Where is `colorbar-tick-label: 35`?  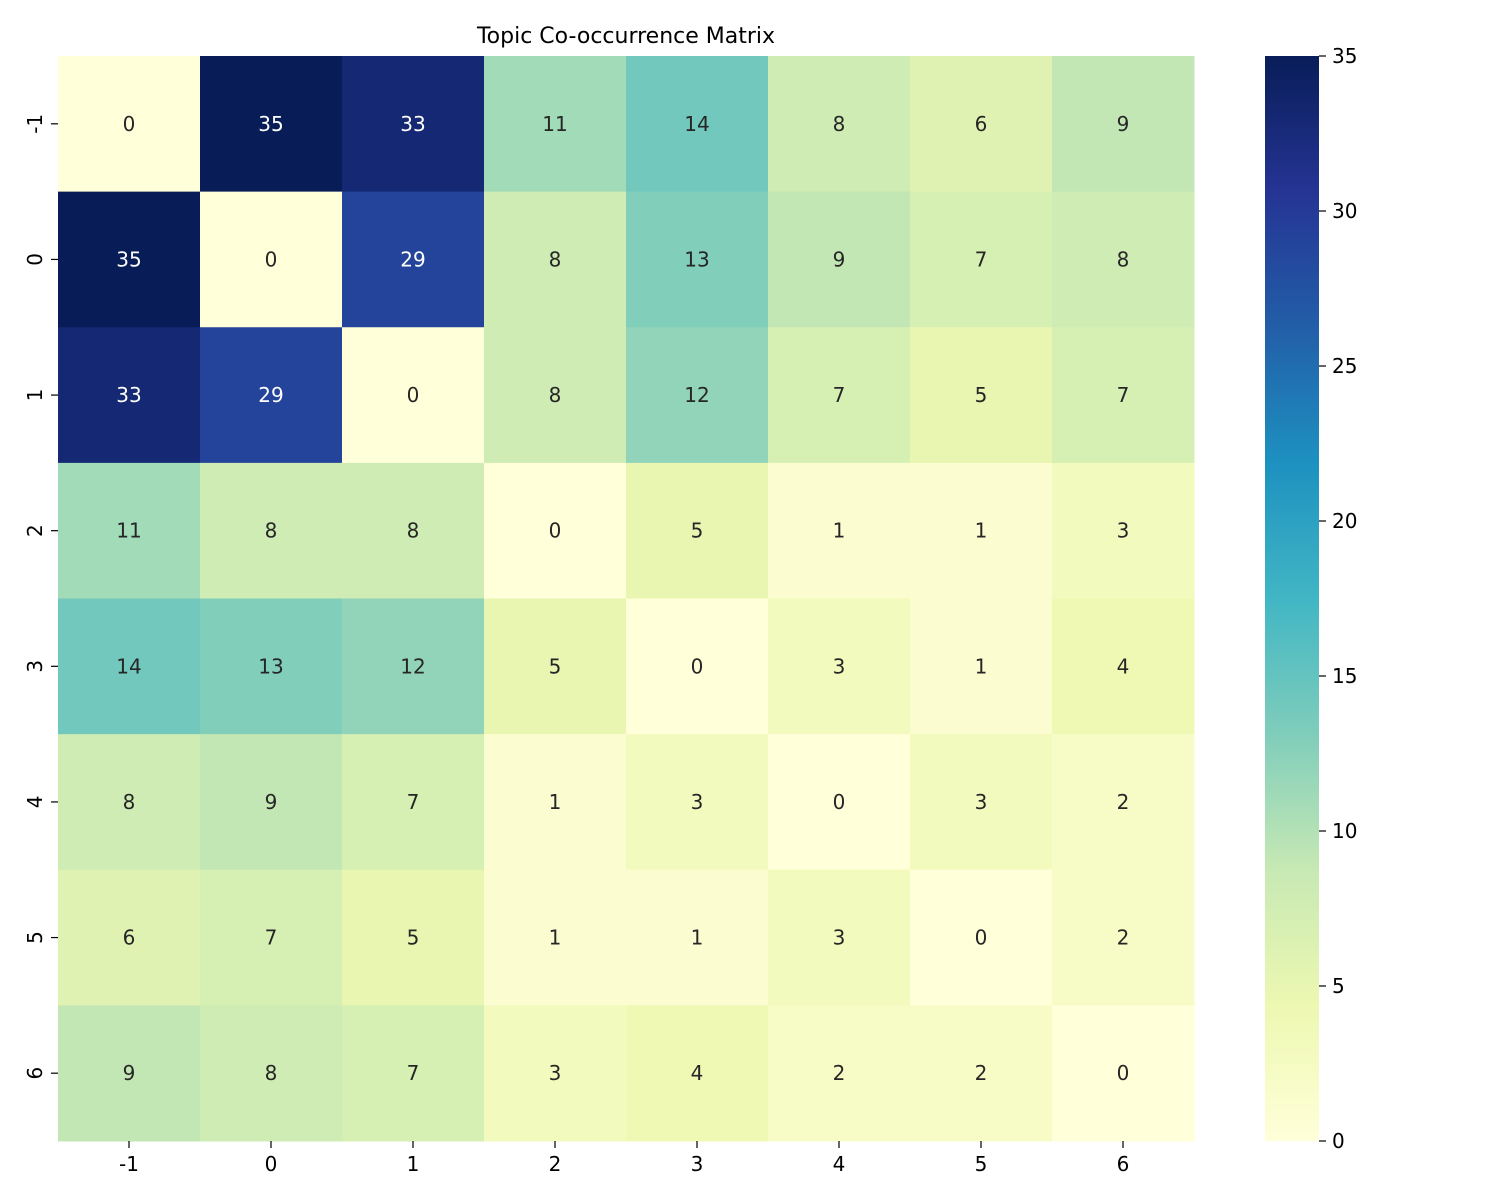 colorbar-tick-label: 35 is located at coordinates (1344, 56).